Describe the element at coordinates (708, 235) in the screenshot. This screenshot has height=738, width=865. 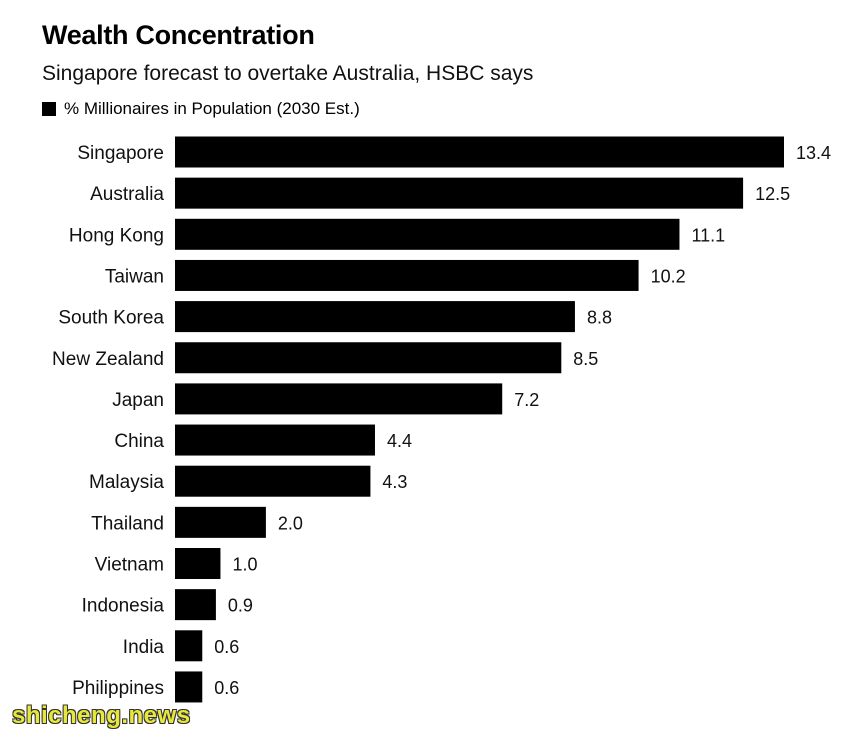
I see `value-label-hong-kong: 11.1` at that location.